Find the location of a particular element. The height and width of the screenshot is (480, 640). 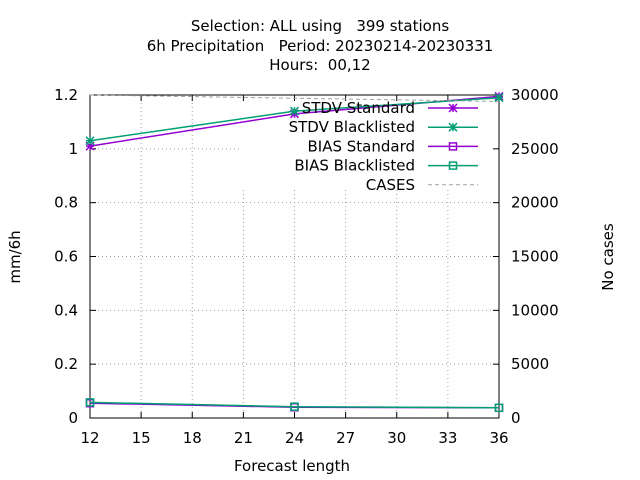

series-line-bias-blacklisted is located at coordinates (294, 405).